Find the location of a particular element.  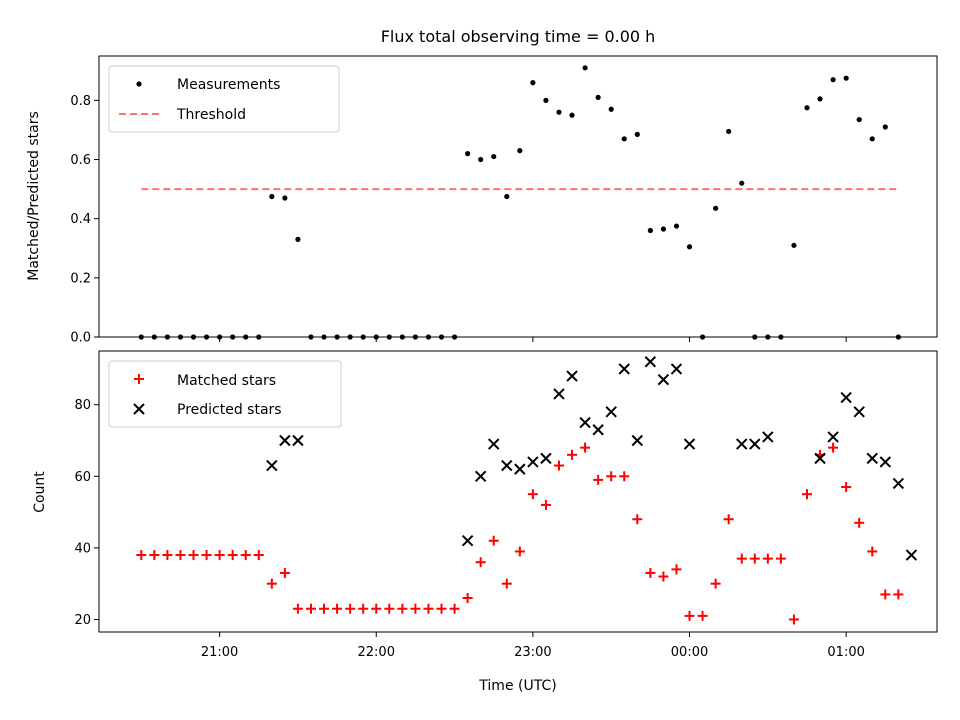

legend-label-predicted: Predicted stars is located at coordinates (229, 410).